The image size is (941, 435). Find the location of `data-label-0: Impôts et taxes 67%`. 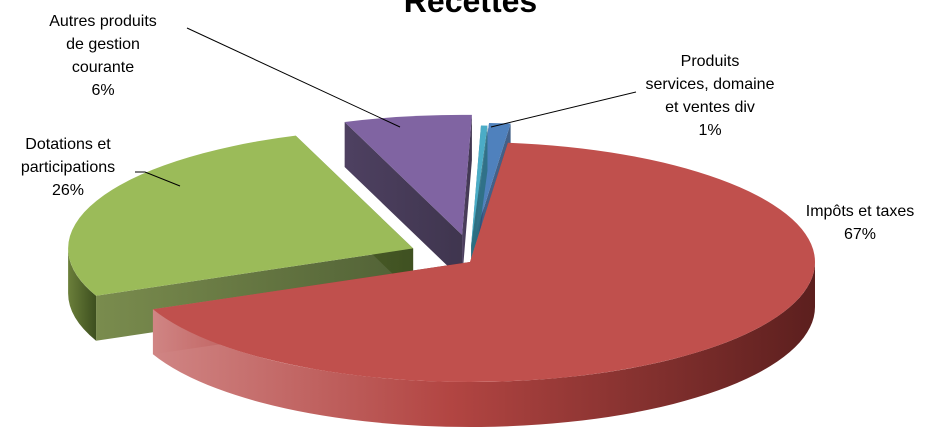

data-label-0: Impôts et taxes 67% is located at coordinates (858, 223).